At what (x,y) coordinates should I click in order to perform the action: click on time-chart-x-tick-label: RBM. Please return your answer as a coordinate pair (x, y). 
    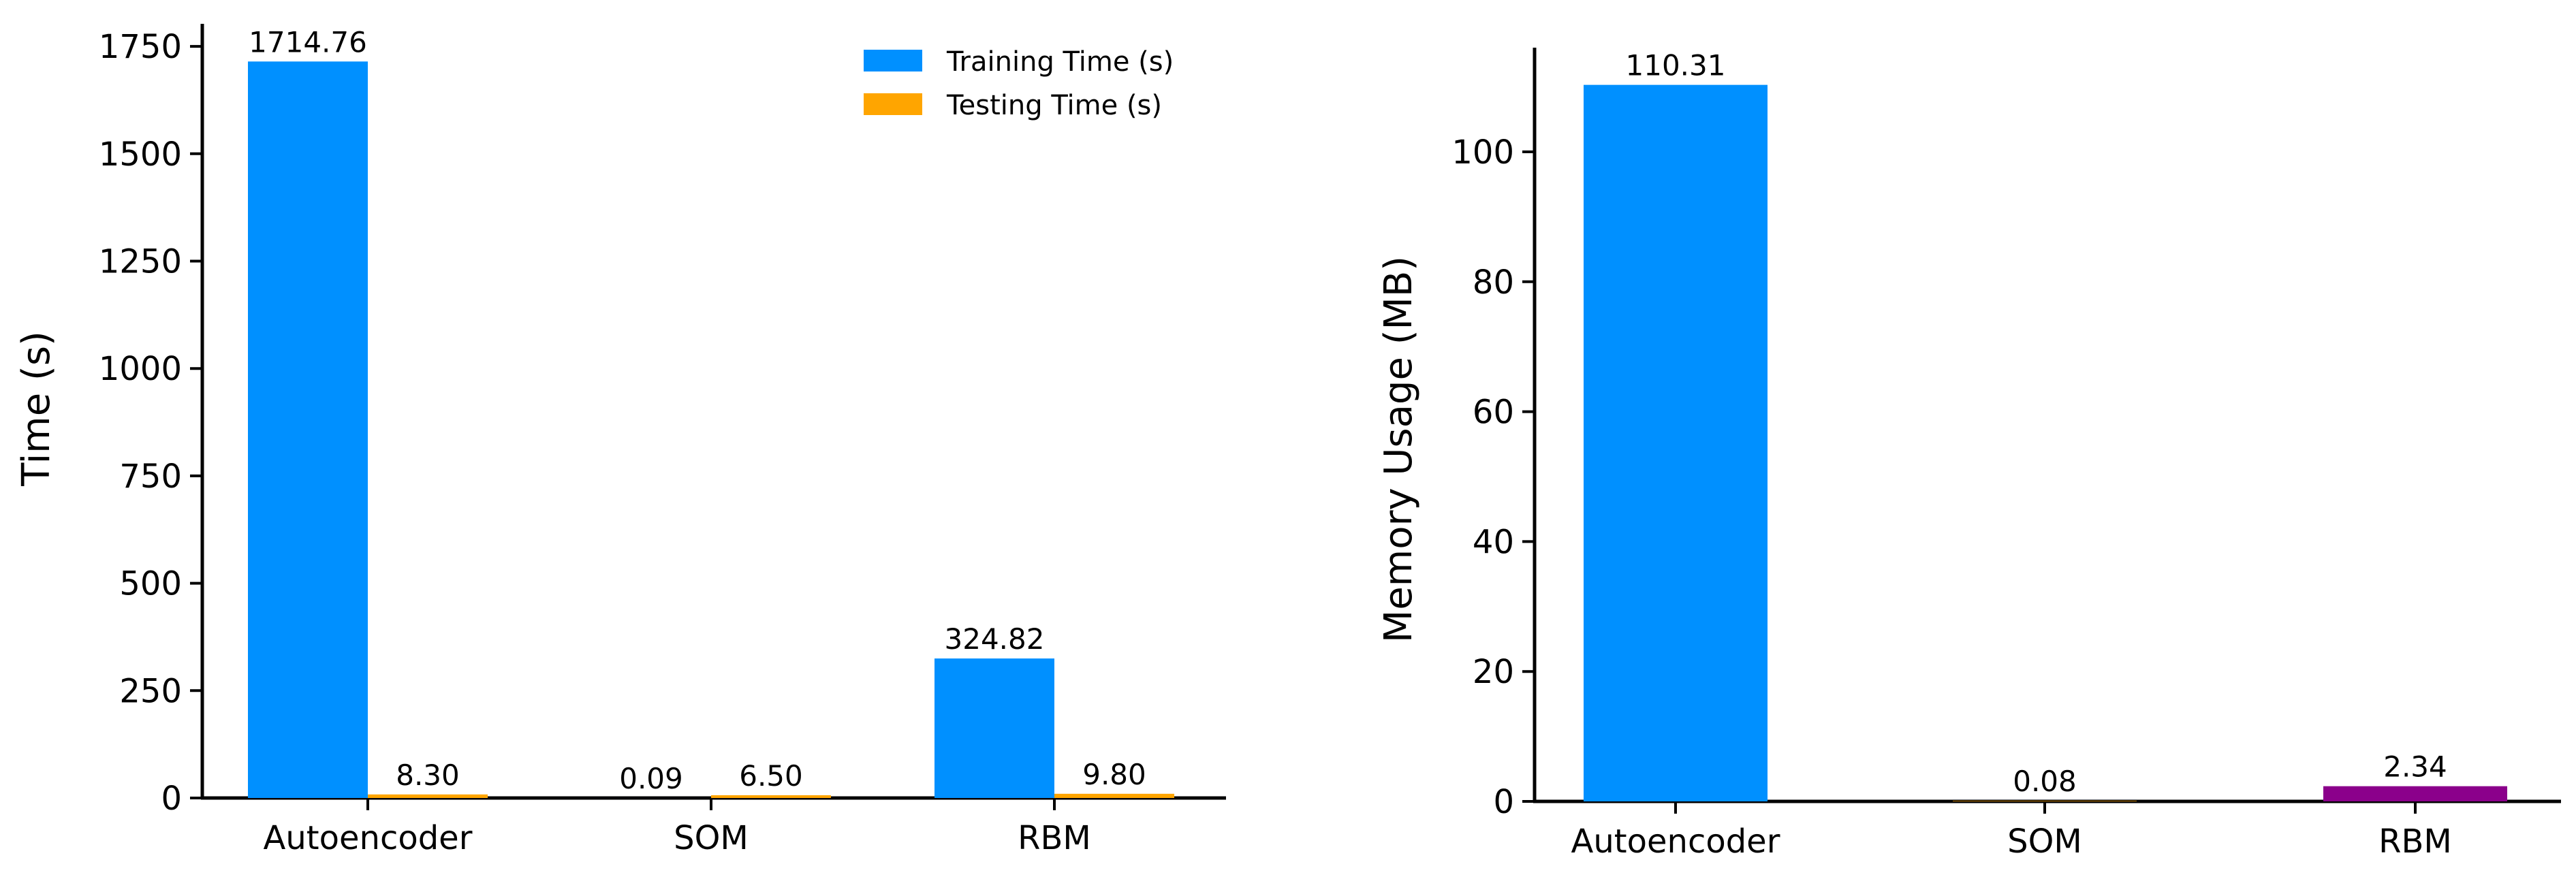
    Looking at the image, I should click on (1054, 838).